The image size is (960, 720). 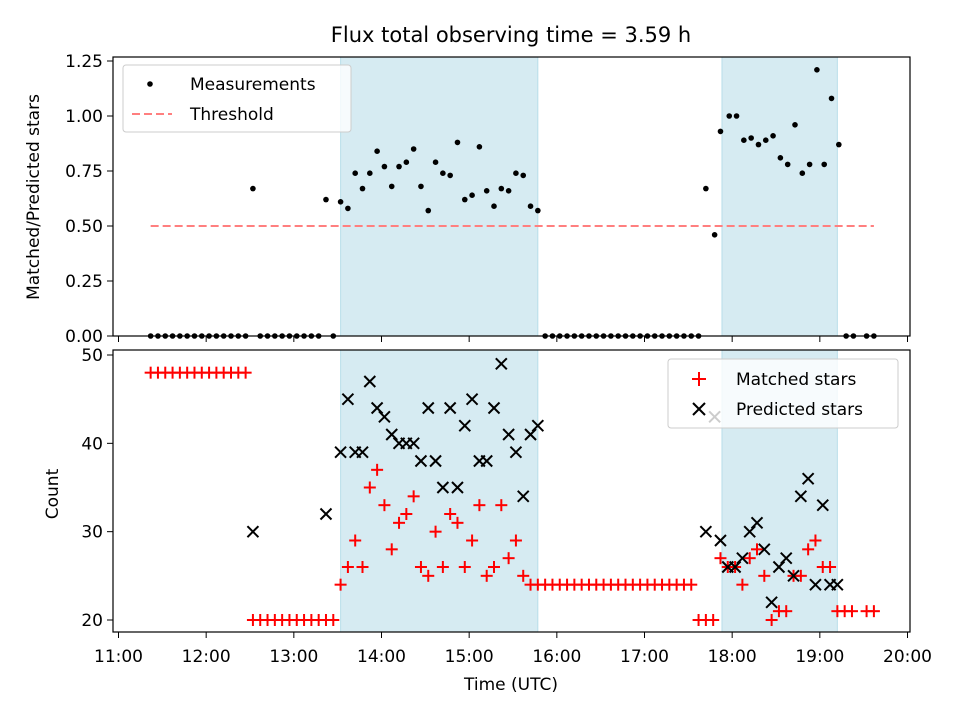 I want to click on top-y-tick-label-5: 1.00, so click(x=84, y=117).